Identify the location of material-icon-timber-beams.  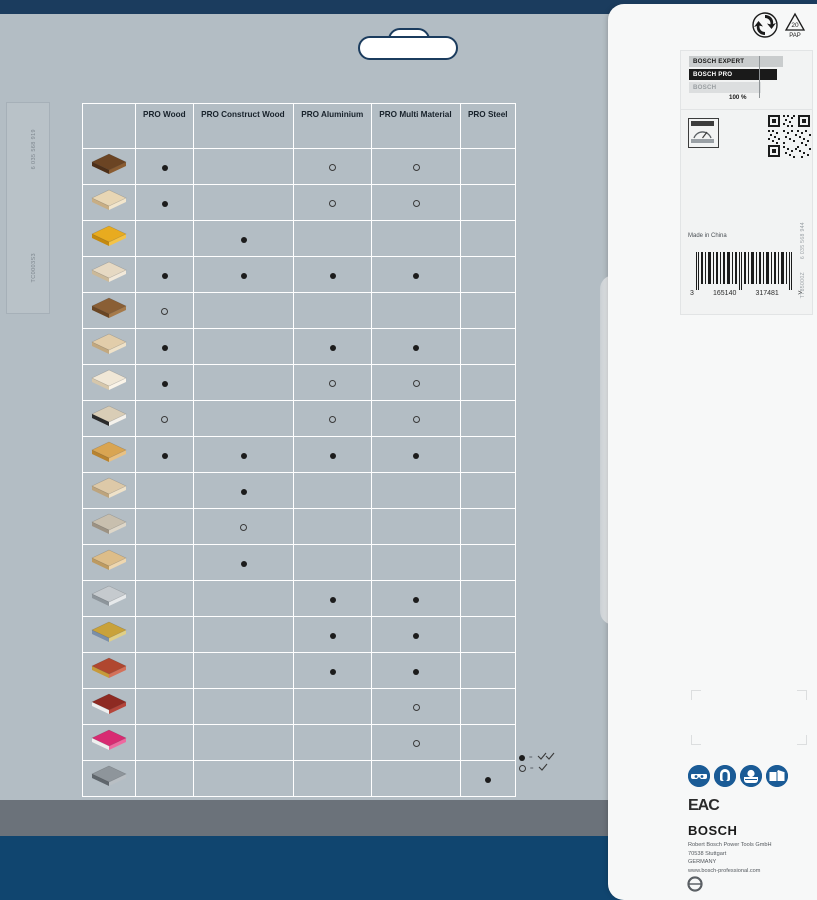
(109, 488).